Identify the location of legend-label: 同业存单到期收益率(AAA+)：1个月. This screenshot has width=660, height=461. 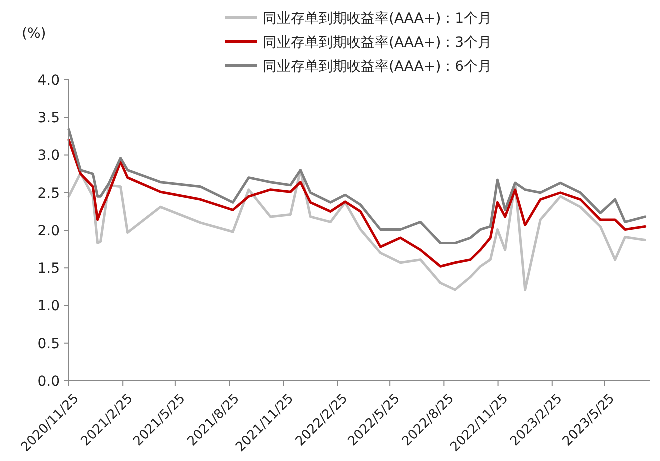
(377, 18).